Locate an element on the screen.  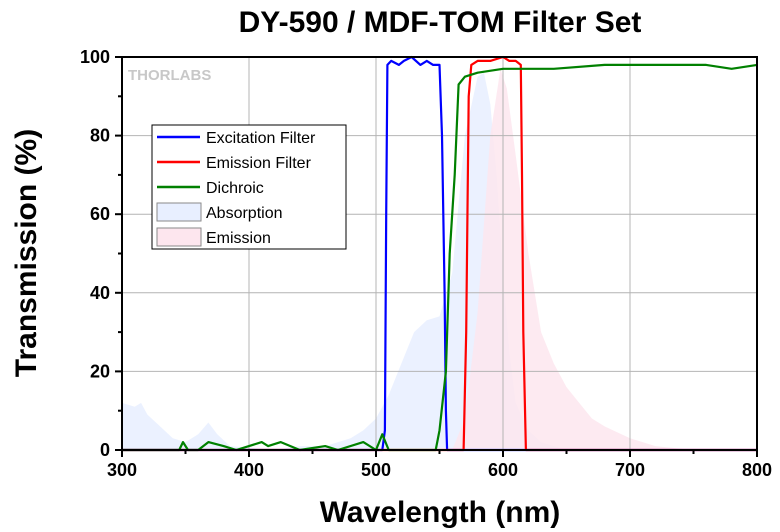
x-tick-label: 600 is located at coordinates (503, 470).